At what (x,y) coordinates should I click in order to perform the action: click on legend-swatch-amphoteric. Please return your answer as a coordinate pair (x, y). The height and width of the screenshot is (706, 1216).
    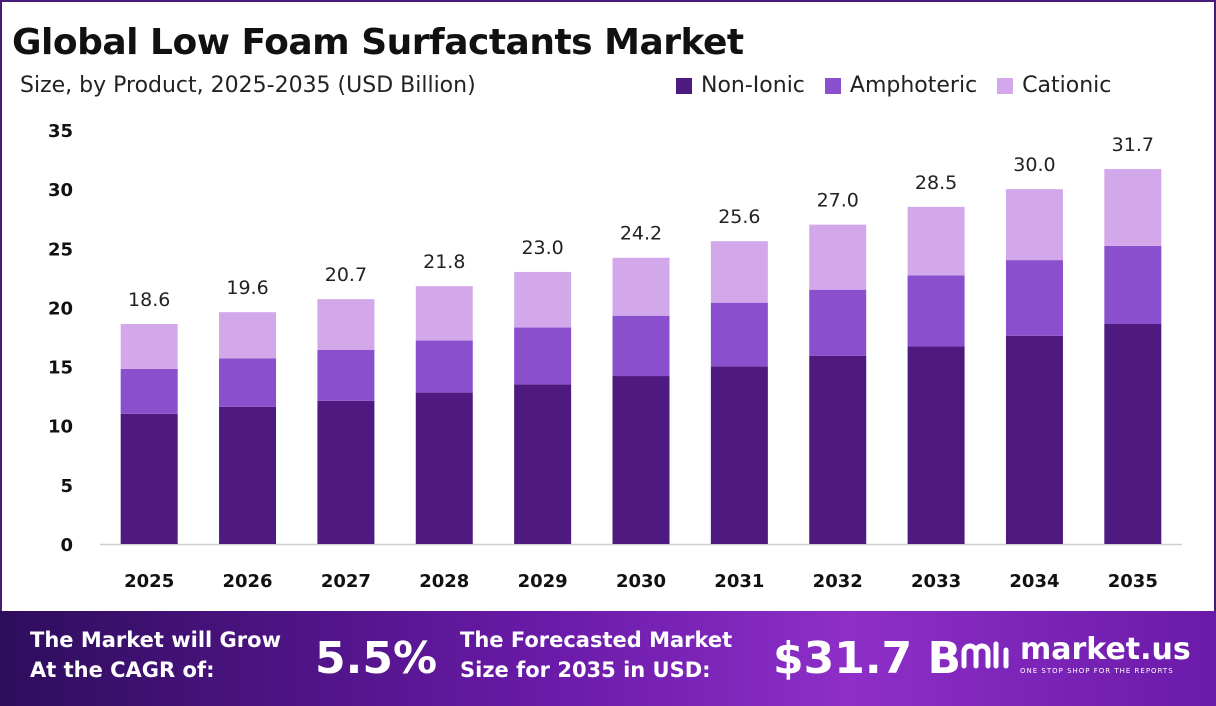
    Looking at the image, I should click on (832, 85).